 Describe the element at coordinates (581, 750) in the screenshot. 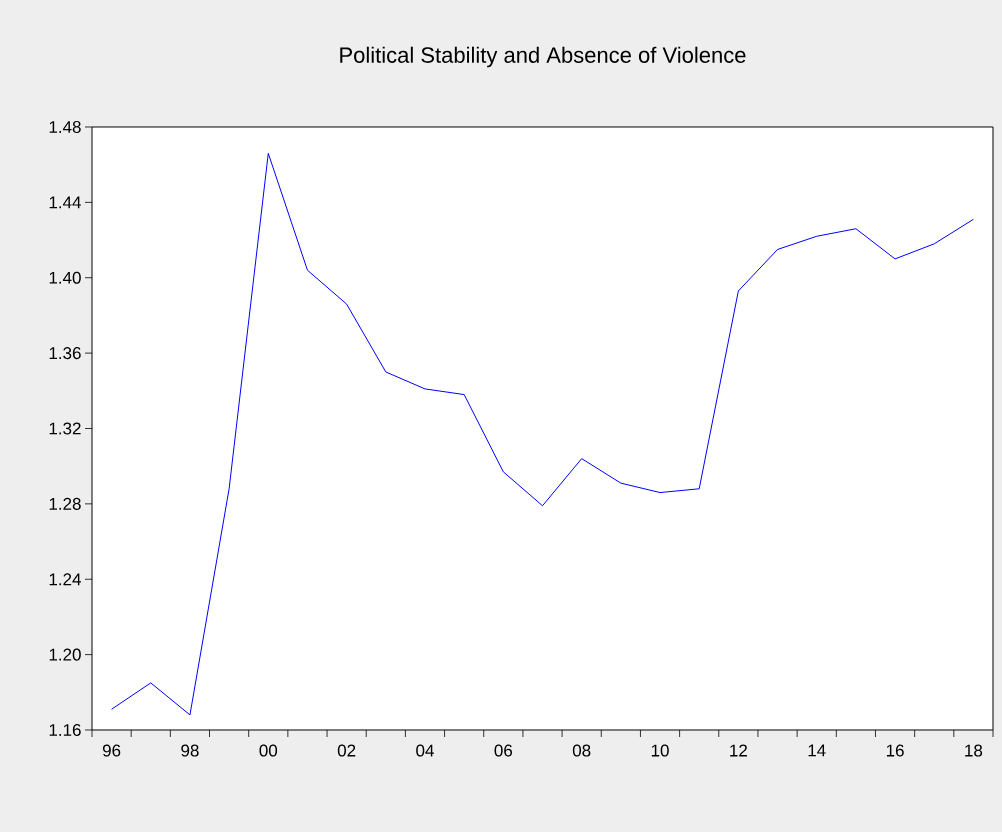

I see `x-tick-label: 08` at that location.